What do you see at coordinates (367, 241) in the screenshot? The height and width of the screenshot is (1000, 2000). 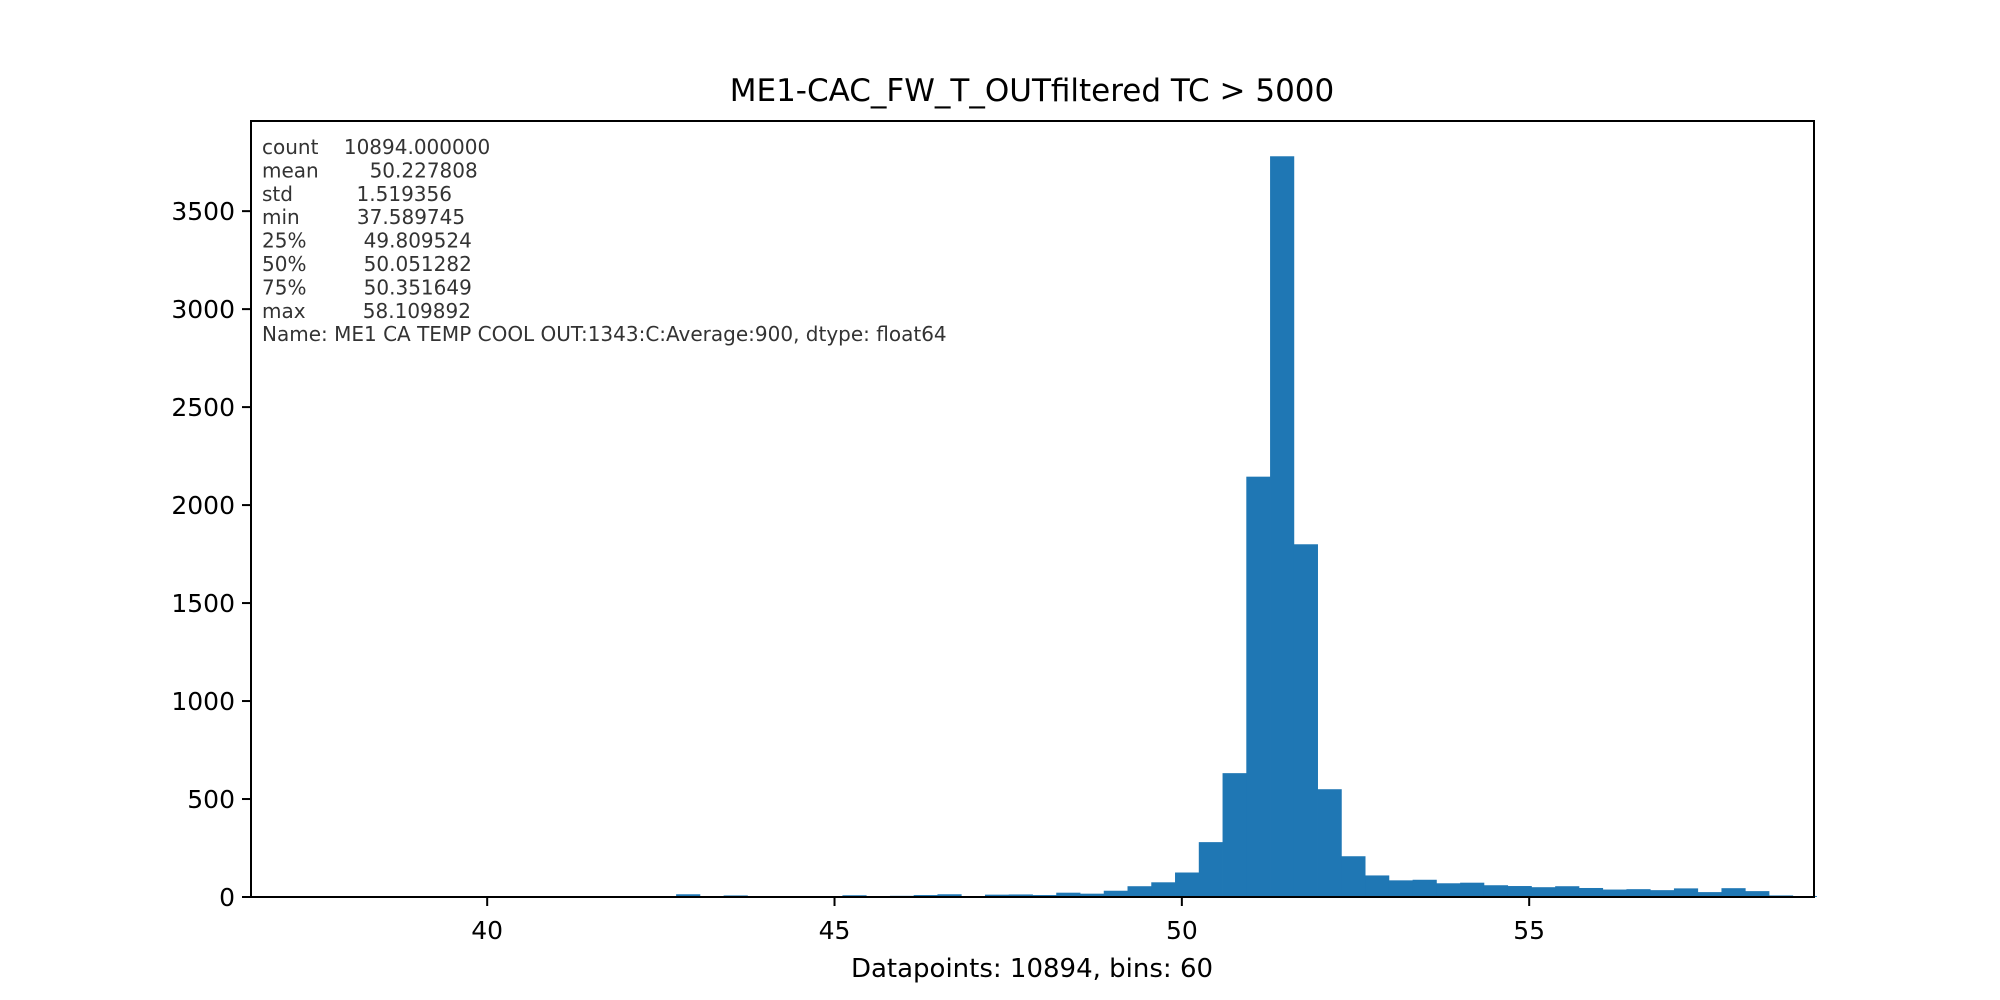 I see `stats-line: 25% 49.809524` at bounding box center [367, 241].